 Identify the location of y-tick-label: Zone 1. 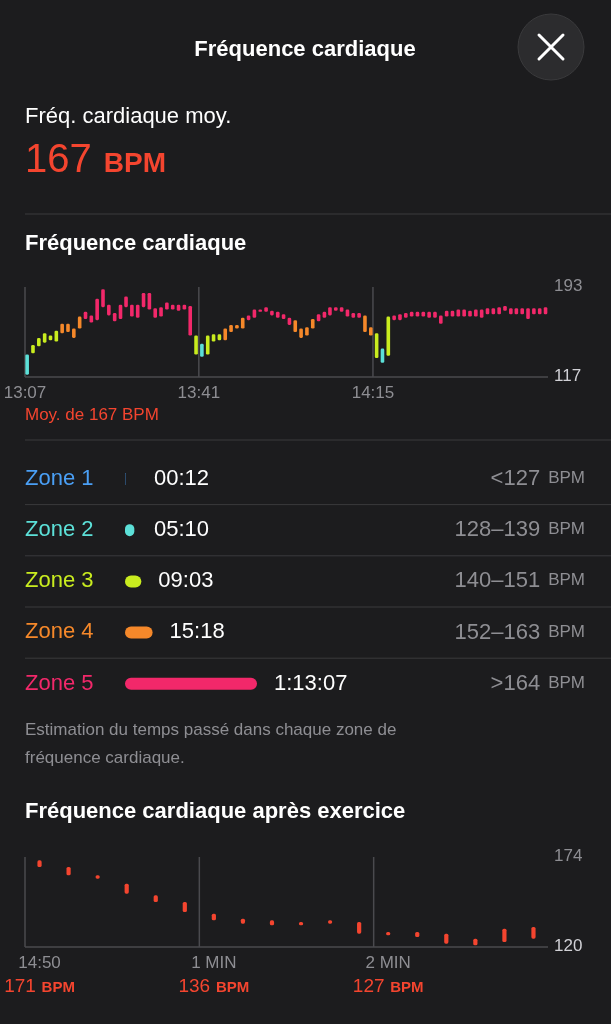
(59, 477).